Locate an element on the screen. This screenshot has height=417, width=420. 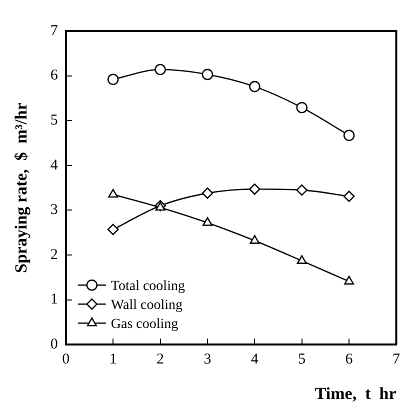
y-tick-label: 1 is located at coordinates (54, 300).